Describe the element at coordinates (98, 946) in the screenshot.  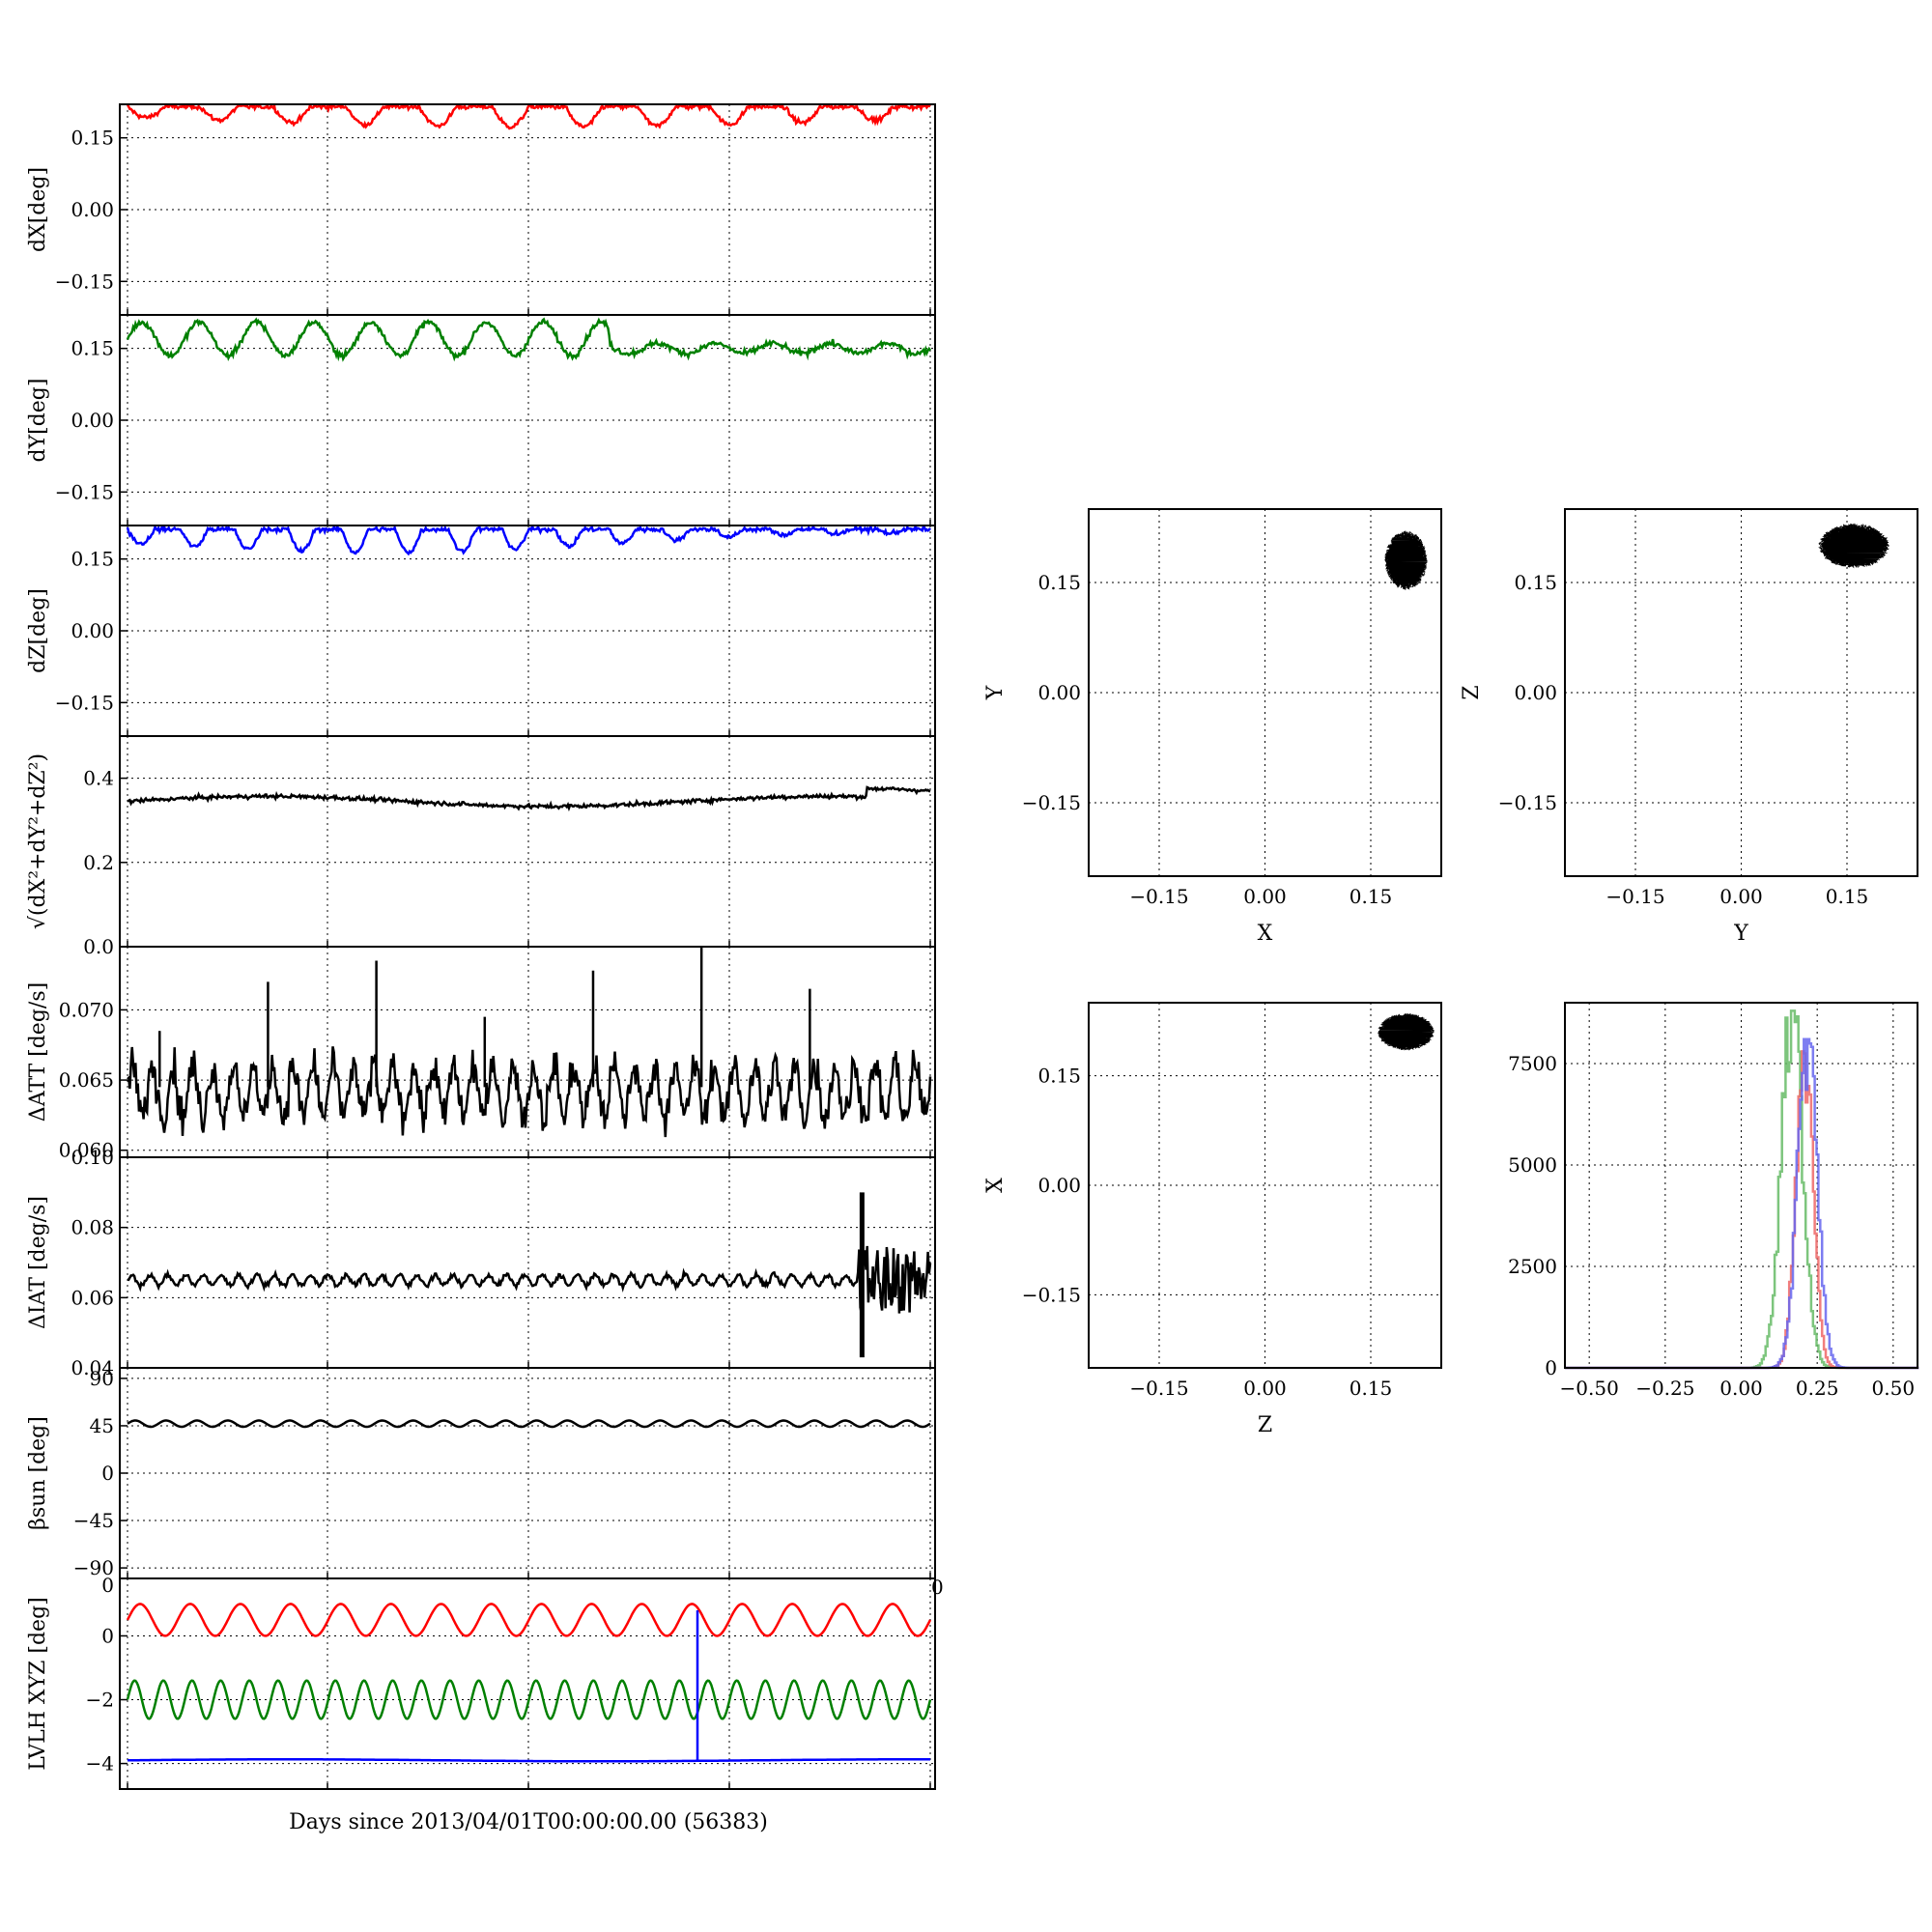
I see `y-tick-label: 0.0` at that location.